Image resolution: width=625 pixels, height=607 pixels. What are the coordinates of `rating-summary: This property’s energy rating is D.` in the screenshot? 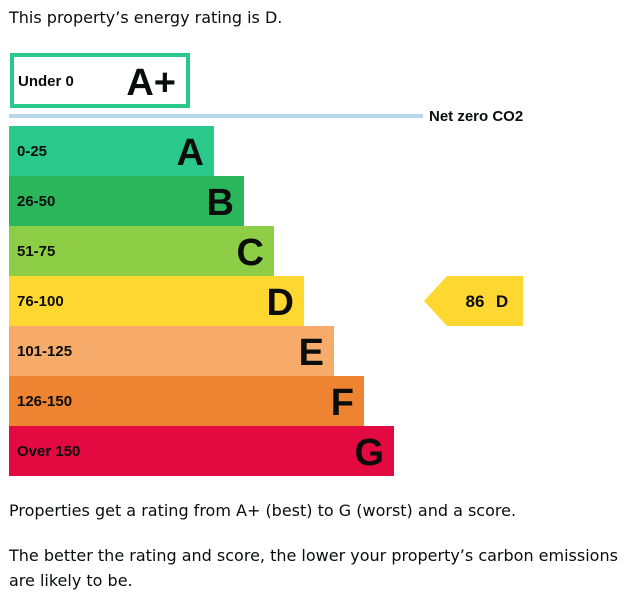 It's located at (146, 17).